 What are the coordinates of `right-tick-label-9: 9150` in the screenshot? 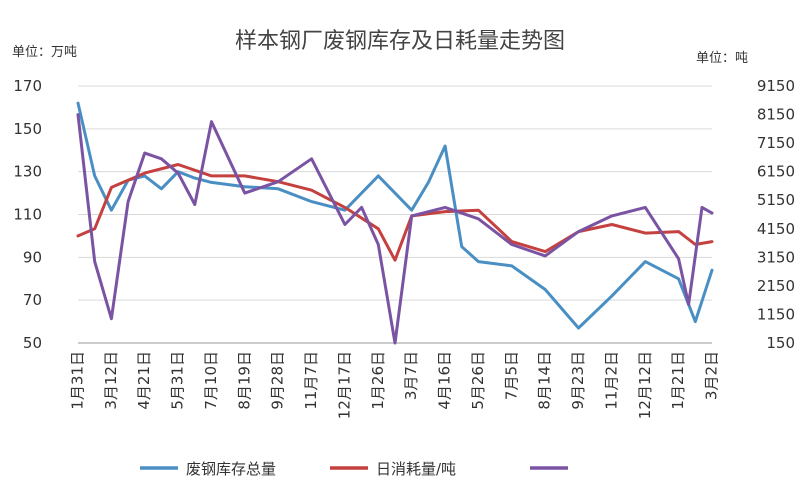 It's located at (776, 86).